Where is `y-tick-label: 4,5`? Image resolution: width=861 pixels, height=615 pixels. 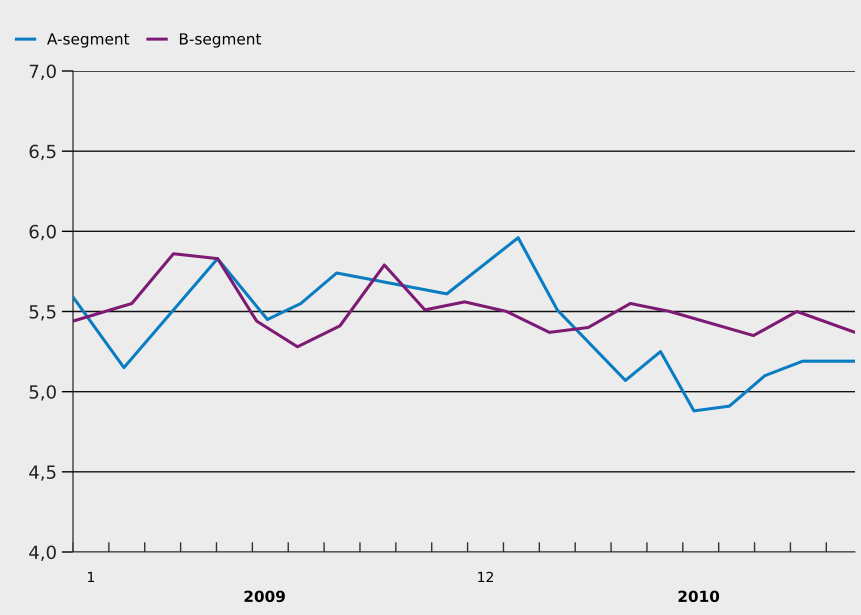
y-tick-label: 4,5 is located at coordinates (42, 473).